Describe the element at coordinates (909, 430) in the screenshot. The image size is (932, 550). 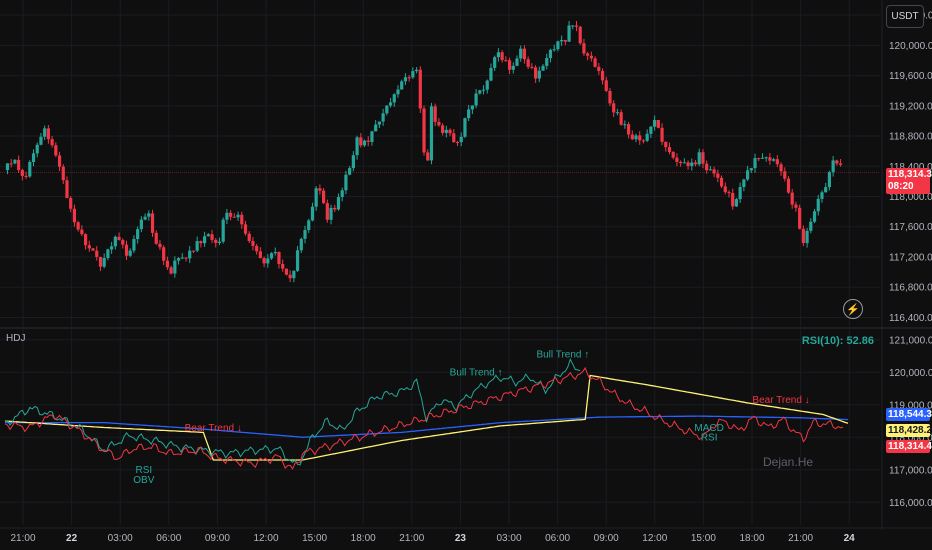
I see `yellow-line-price-tag: 118,428.2` at that location.